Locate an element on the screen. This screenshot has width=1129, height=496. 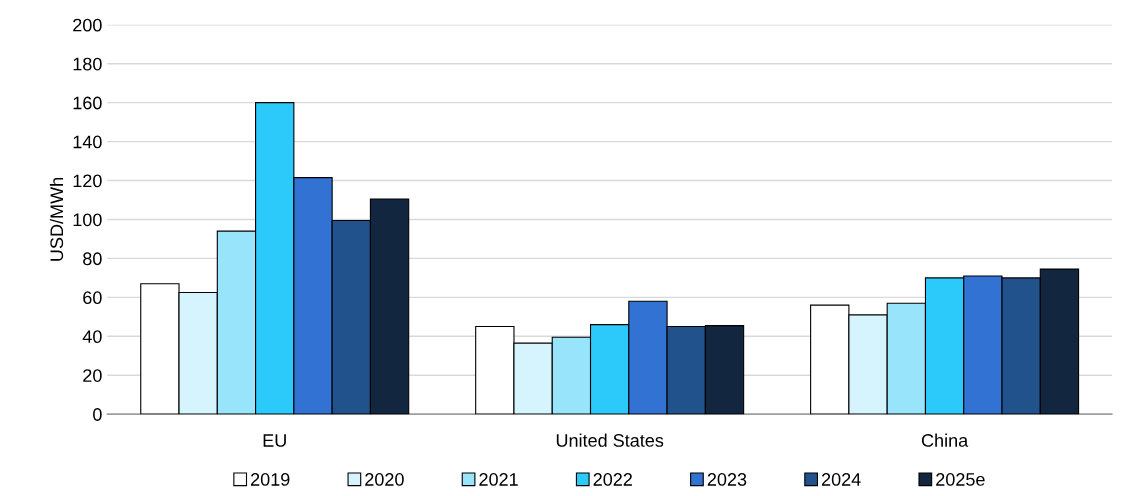
y-tick-label: 180 is located at coordinates (87, 64).